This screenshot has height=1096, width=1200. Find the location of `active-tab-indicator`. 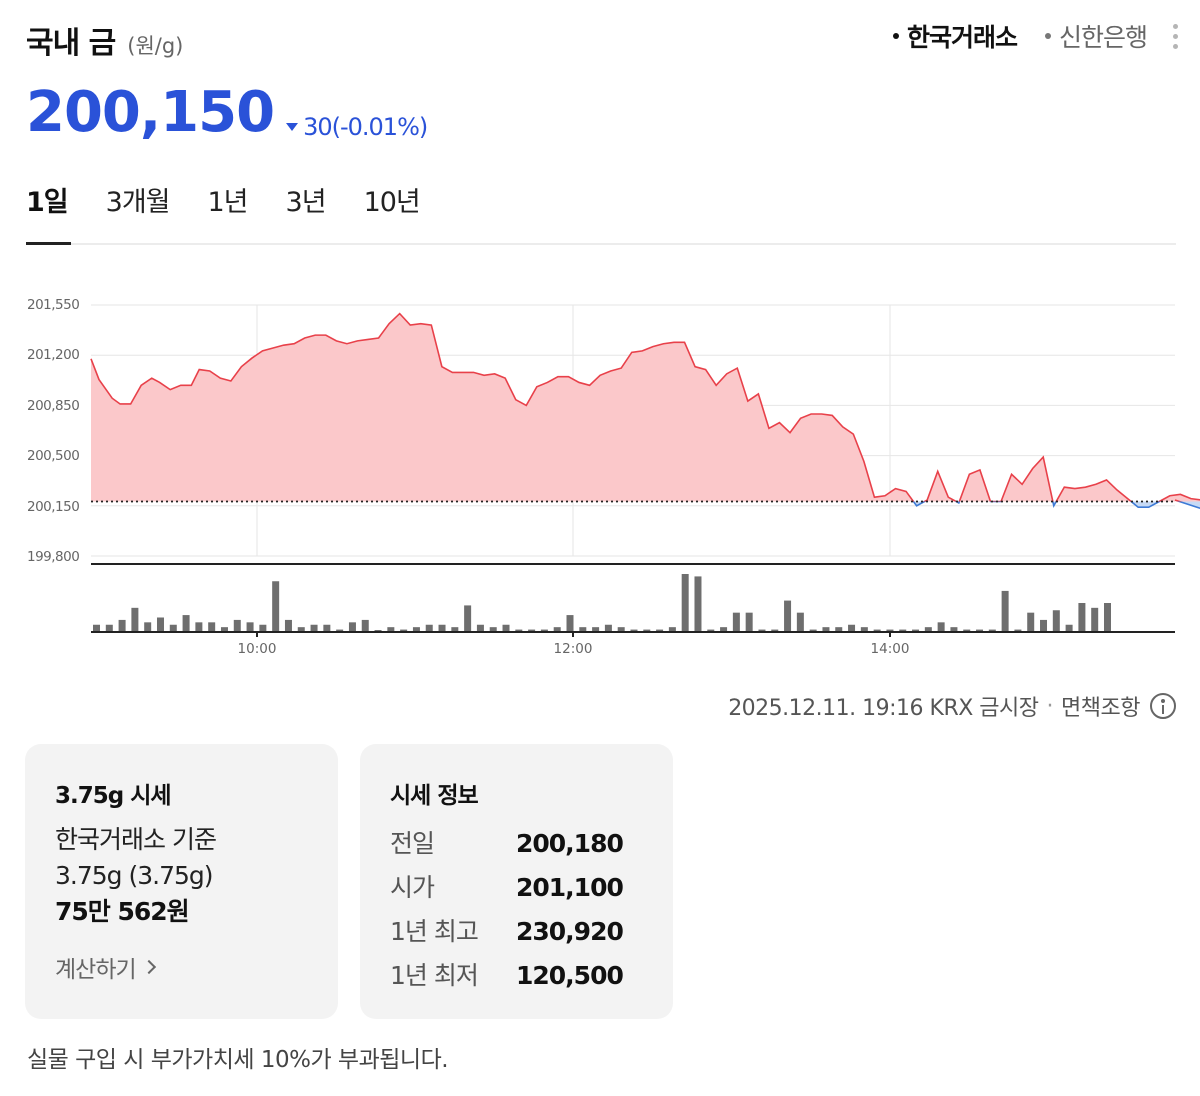

active-tab-indicator is located at coordinates (48, 243).